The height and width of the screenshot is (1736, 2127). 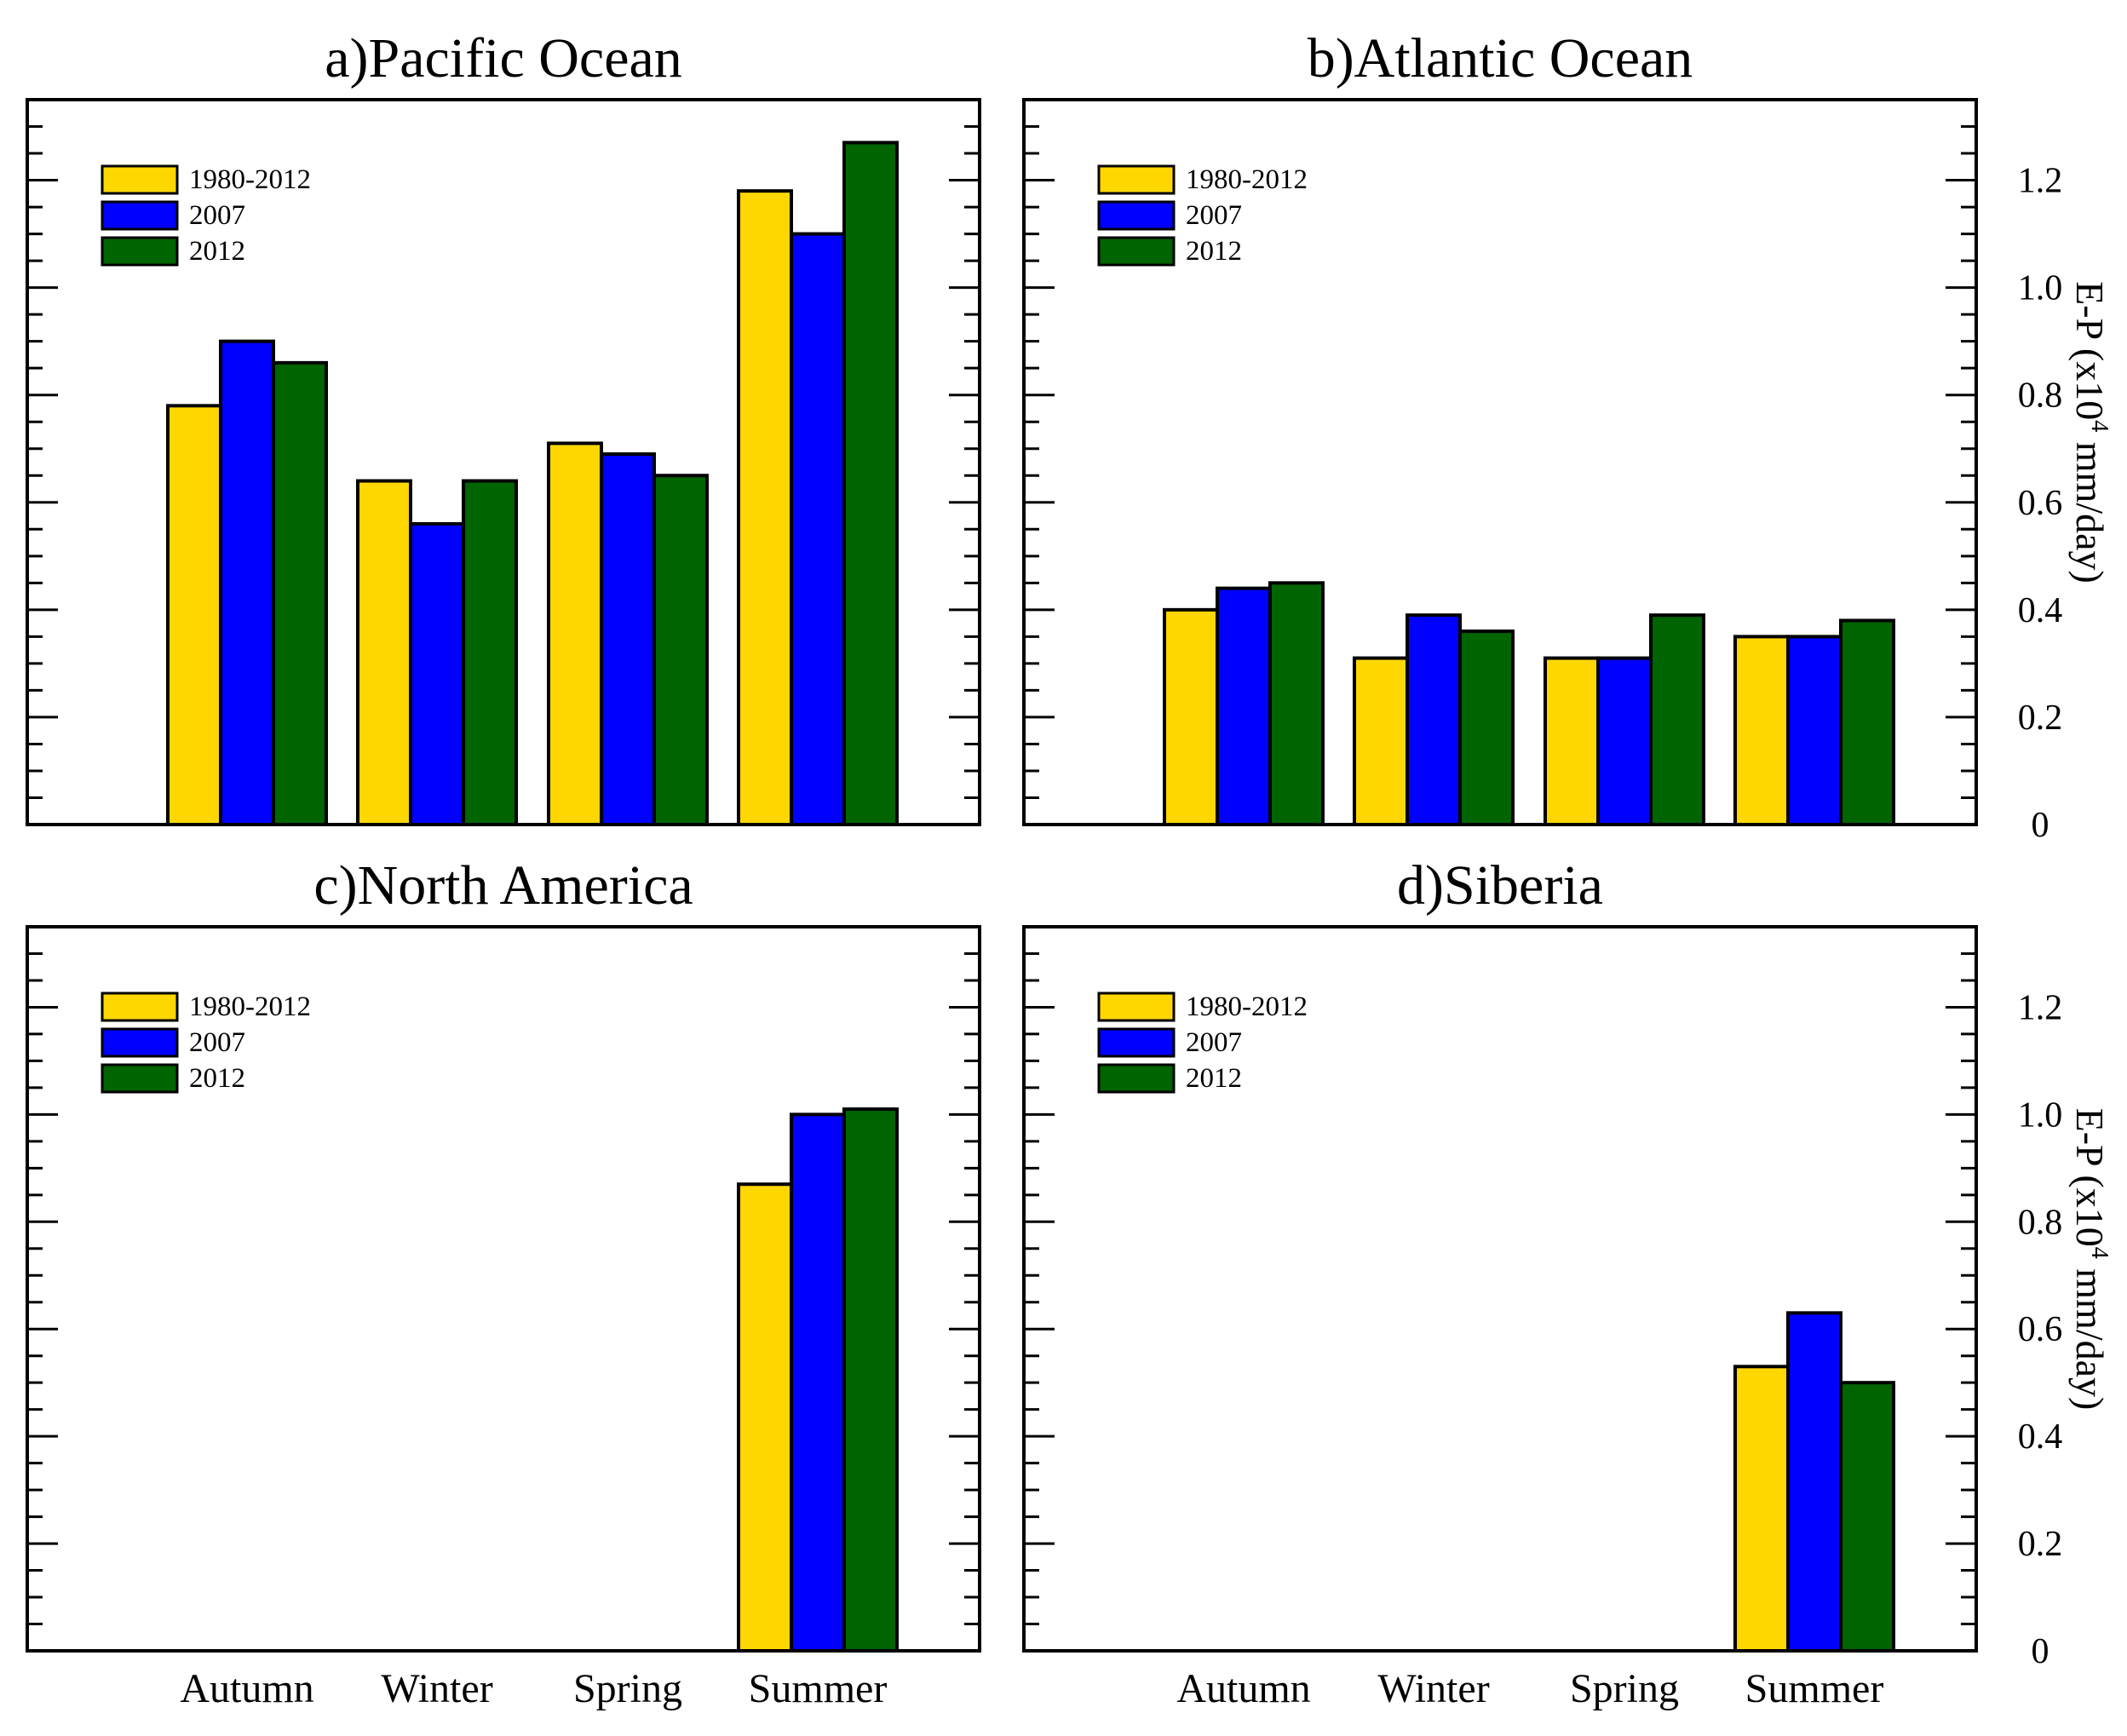 I want to click on panel-title: b)Atlantic Ocean, so click(x=1500, y=58).